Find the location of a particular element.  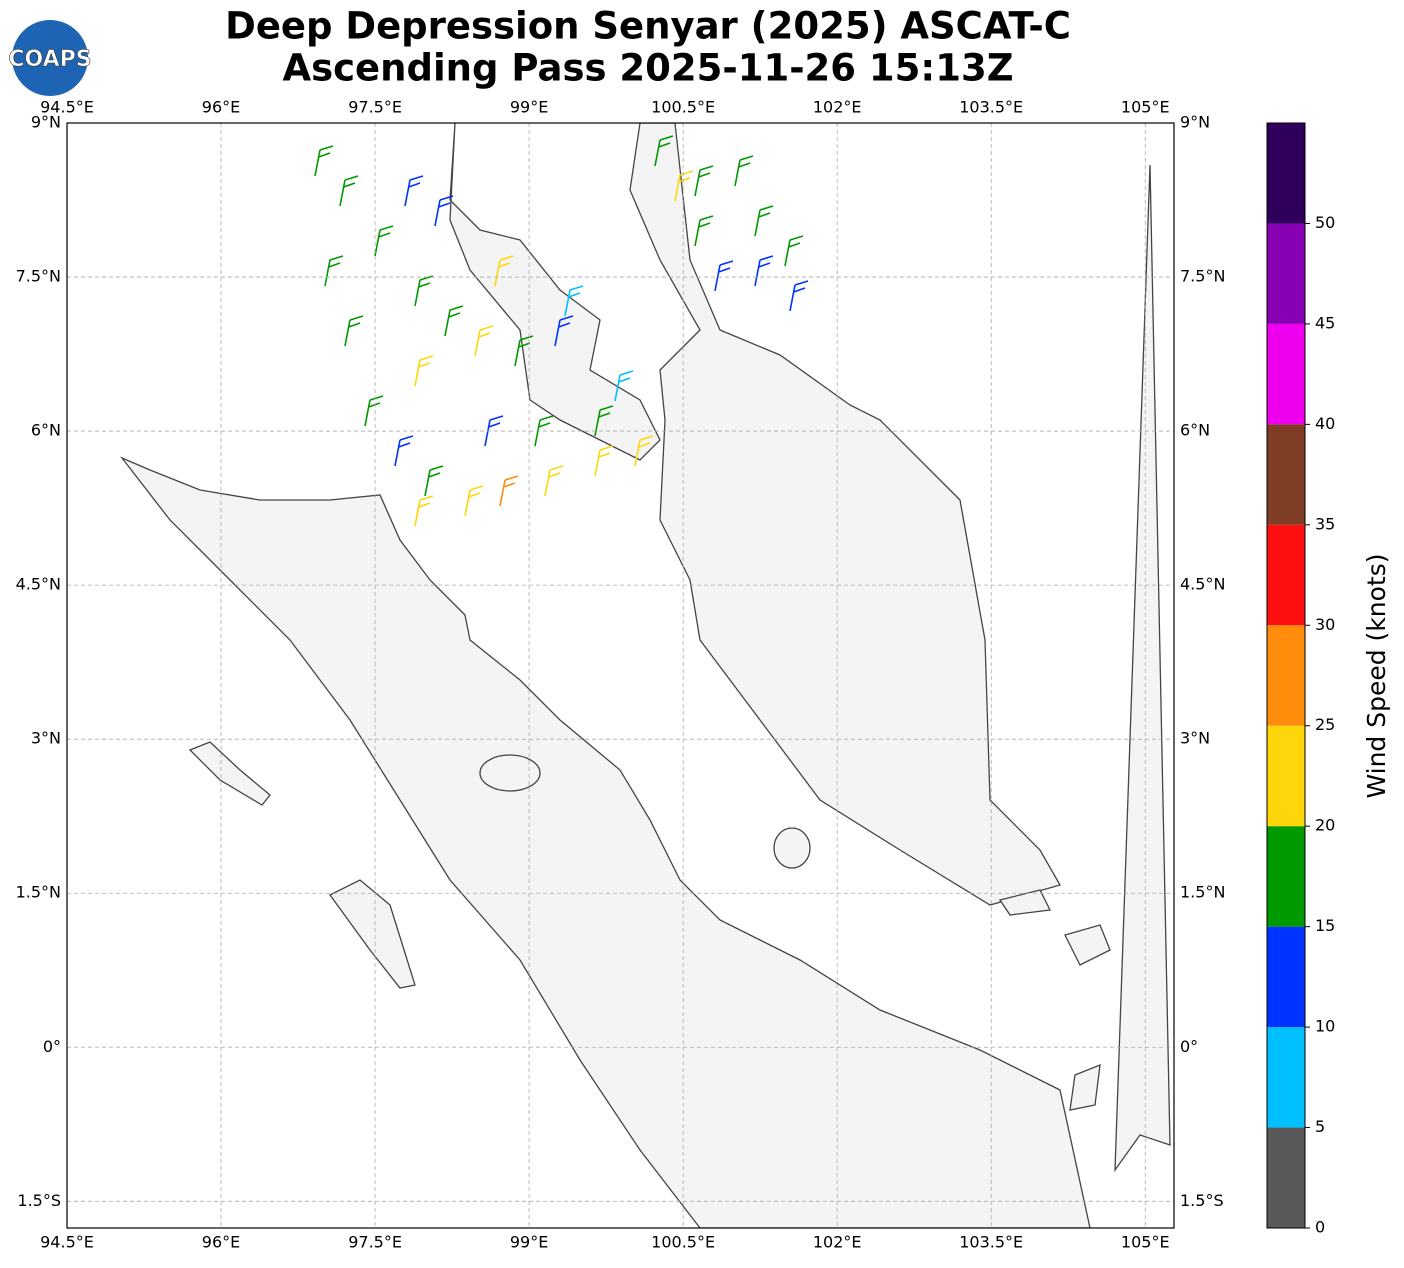

islands is located at coordinates (1084, 668).